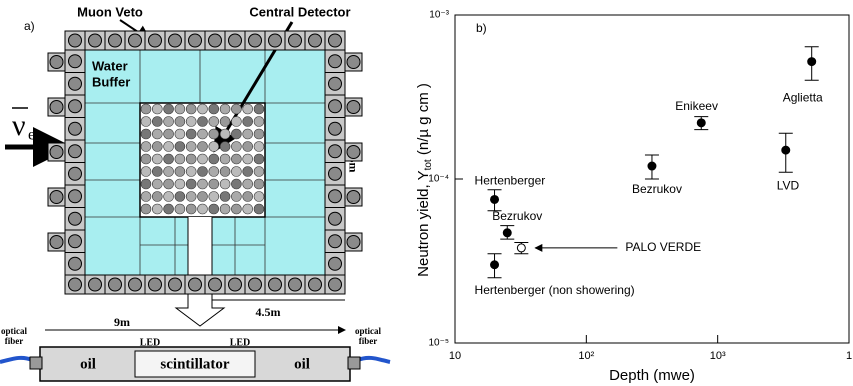 The width and height of the screenshot is (853, 386). Describe the element at coordinates (481, 28) in the screenshot. I see `panel-label: b)` at that location.